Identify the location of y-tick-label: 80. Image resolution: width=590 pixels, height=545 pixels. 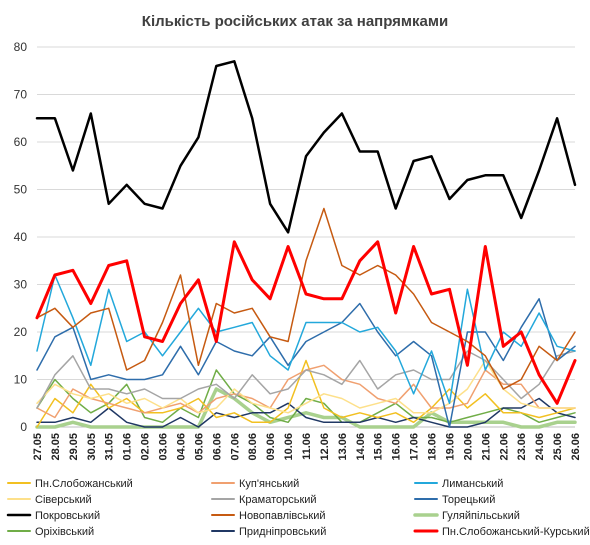
(21, 47).